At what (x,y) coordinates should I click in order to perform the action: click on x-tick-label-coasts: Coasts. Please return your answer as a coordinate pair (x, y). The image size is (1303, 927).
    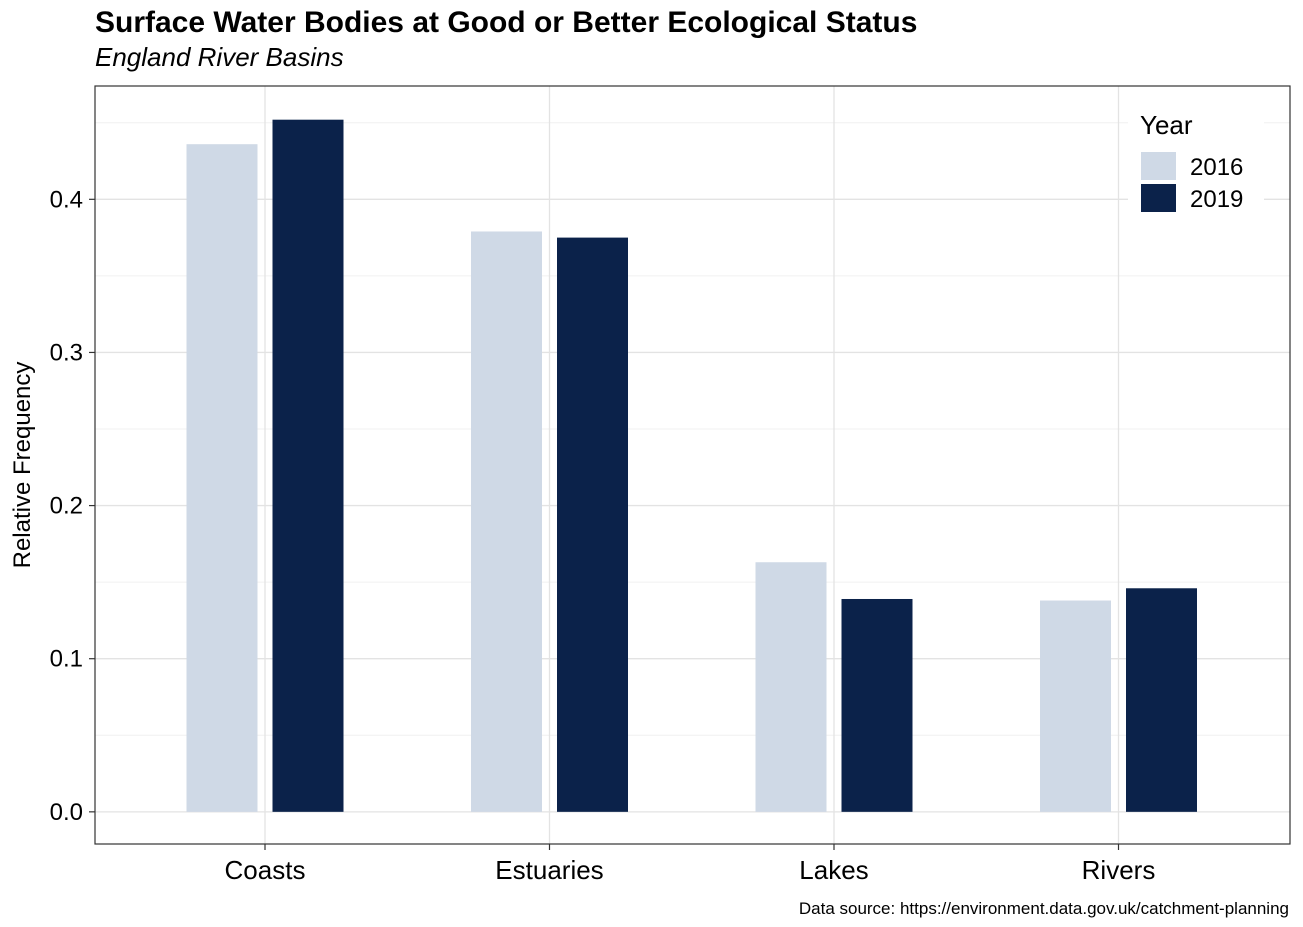
    Looking at the image, I should click on (265, 870).